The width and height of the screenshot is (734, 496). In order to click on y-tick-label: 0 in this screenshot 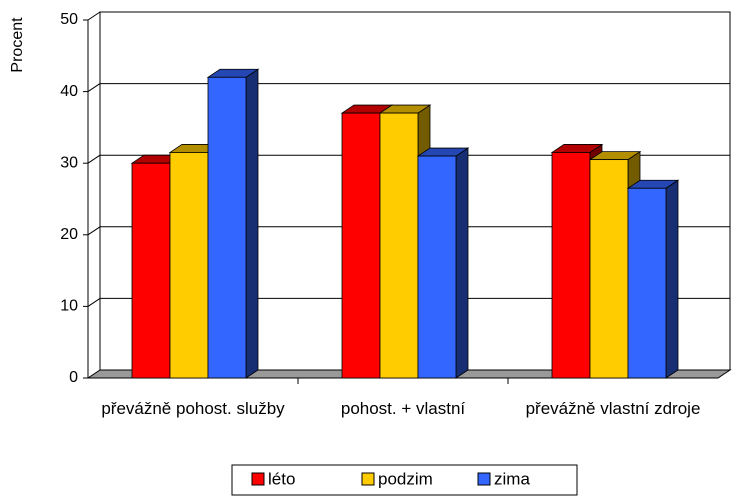, I will do `click(73, 377)`.